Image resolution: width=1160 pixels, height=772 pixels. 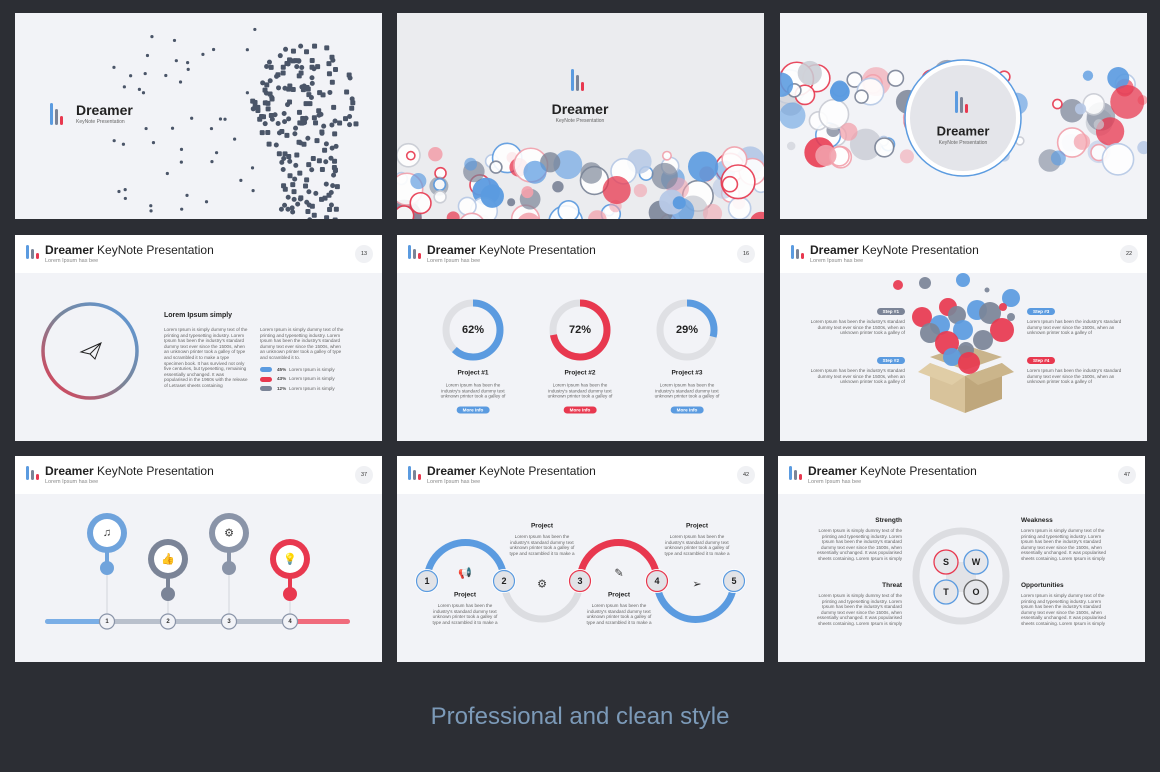 I want to click on process-arc, so click(x=542, y=601).